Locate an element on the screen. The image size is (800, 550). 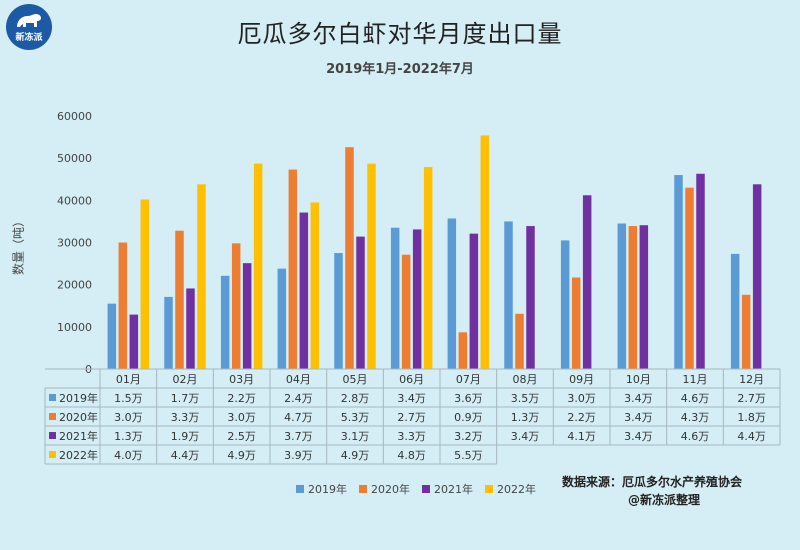
y-tick-label: 30000 is located at coordinates (74, 243).